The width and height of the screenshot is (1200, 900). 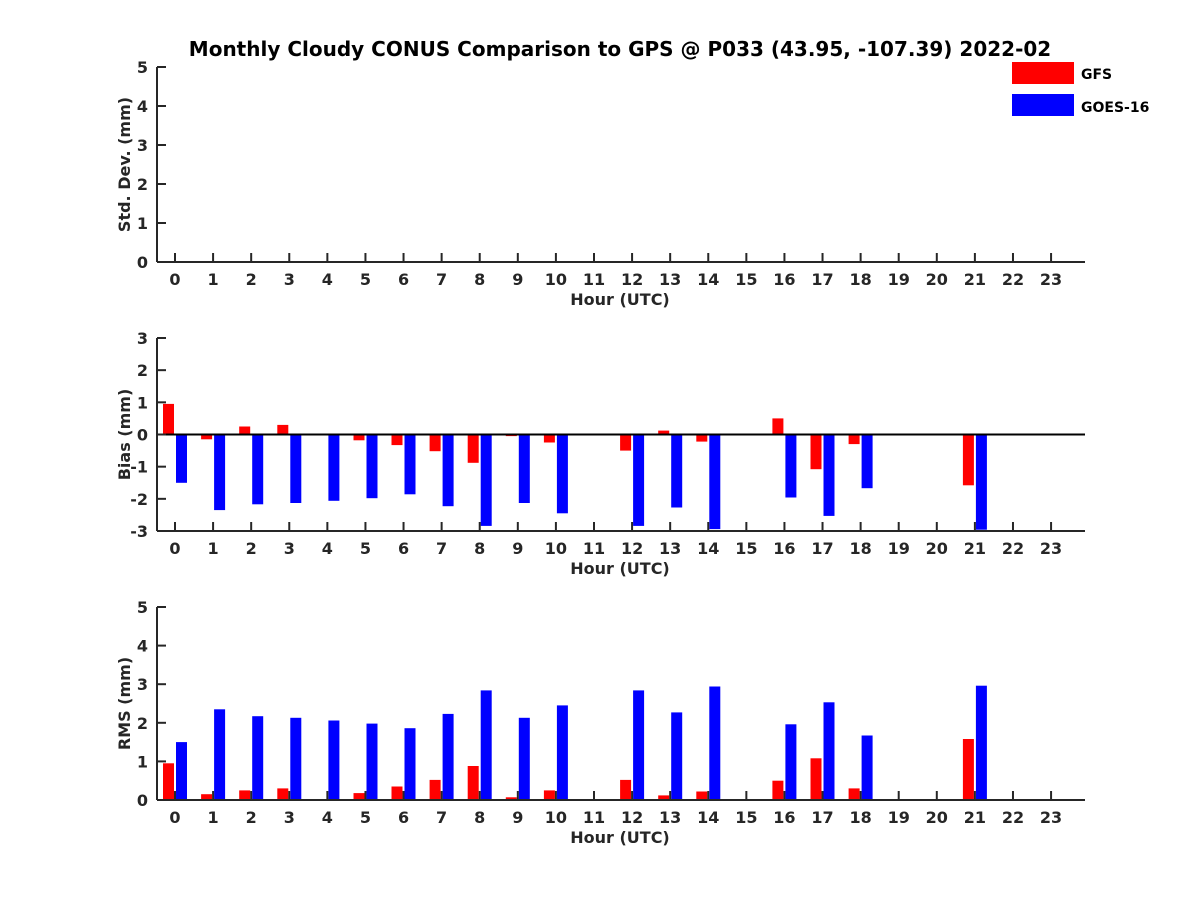 What do you see at coordinates (142, 67) in the screenshot?
I see `std-dev-y-tick-label: 5` at bounding box center [142, 67].